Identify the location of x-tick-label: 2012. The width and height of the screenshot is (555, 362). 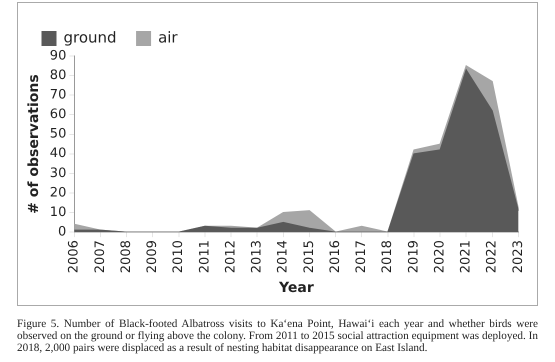
(230, 257).